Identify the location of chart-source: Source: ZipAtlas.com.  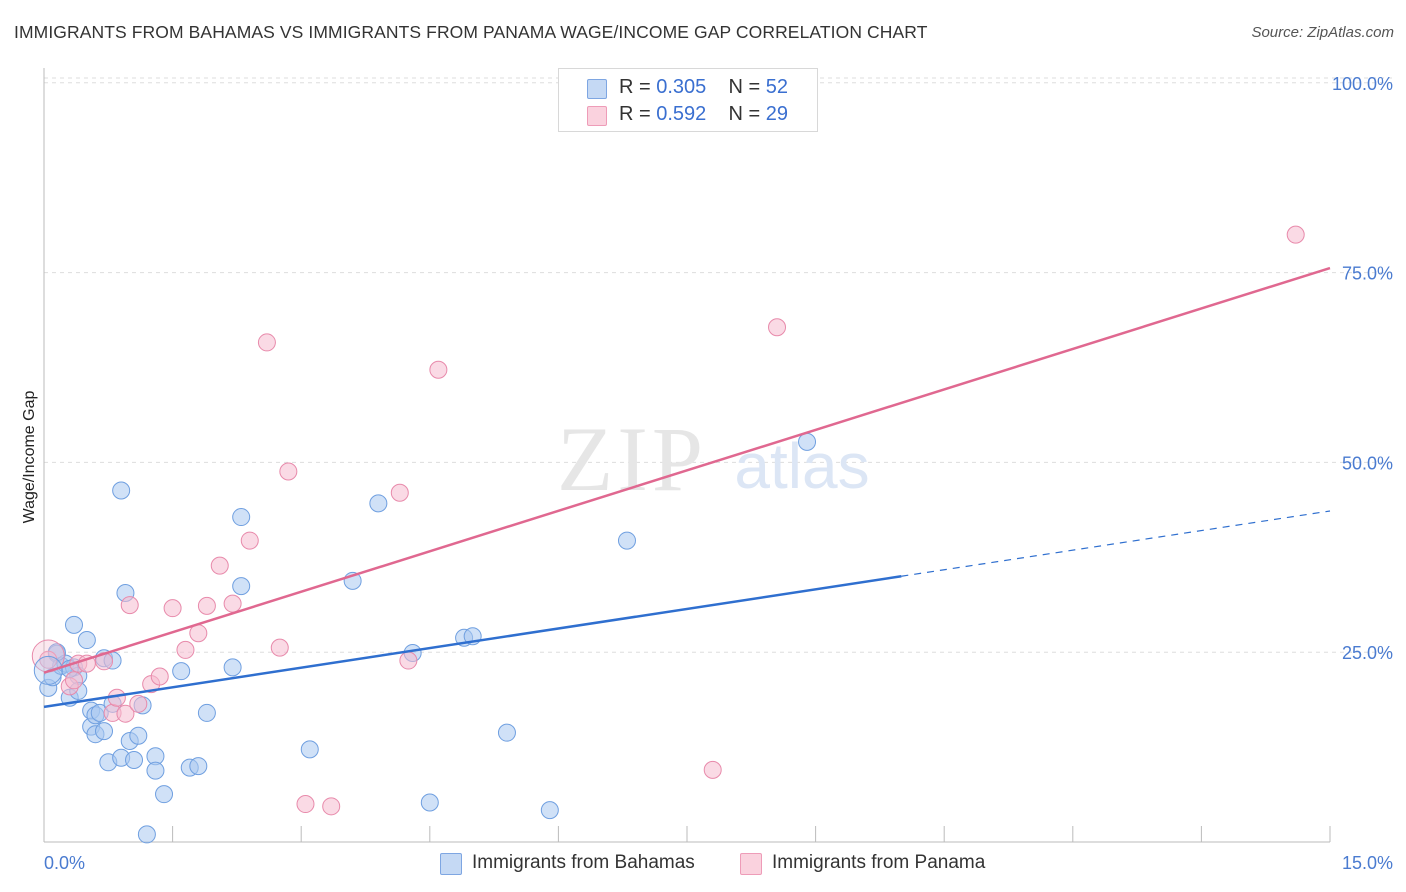
(1322, 32).